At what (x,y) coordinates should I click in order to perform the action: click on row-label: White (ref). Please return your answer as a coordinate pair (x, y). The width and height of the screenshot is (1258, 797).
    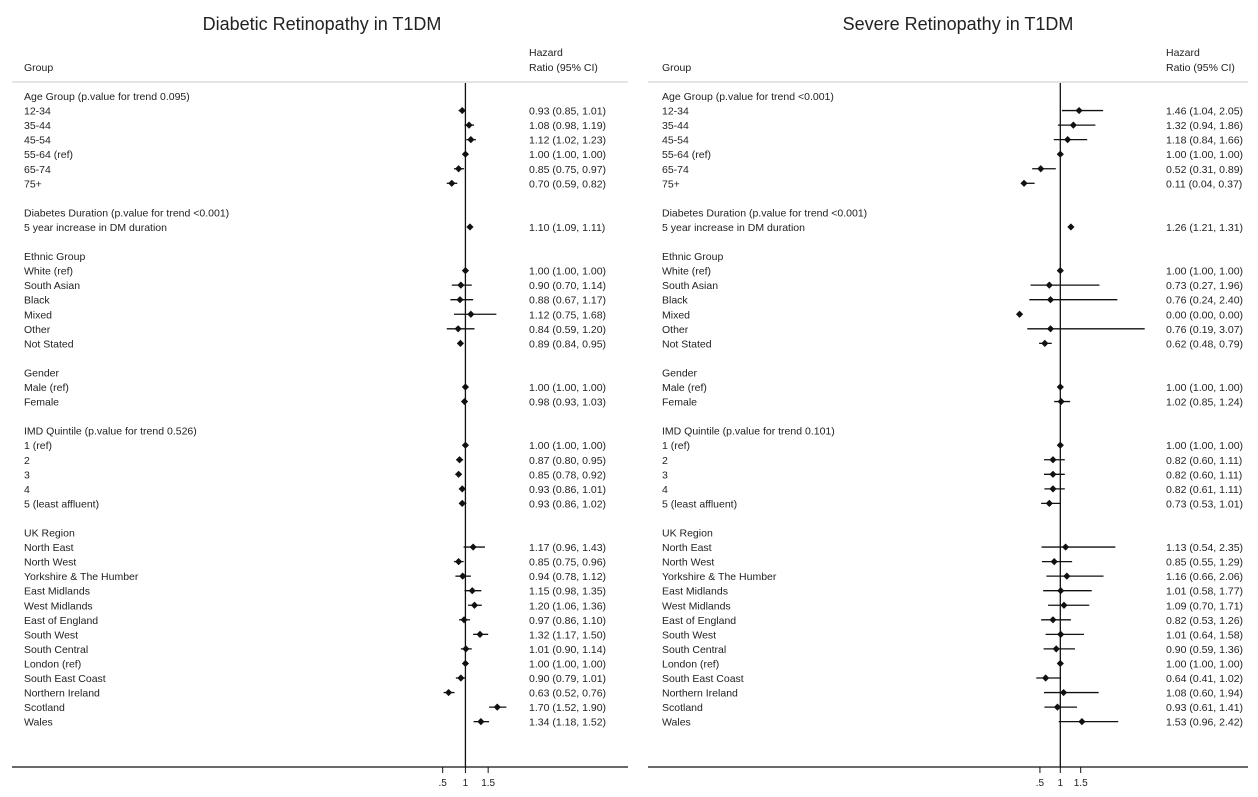
    Looking at the image, I should click on (686, 272).